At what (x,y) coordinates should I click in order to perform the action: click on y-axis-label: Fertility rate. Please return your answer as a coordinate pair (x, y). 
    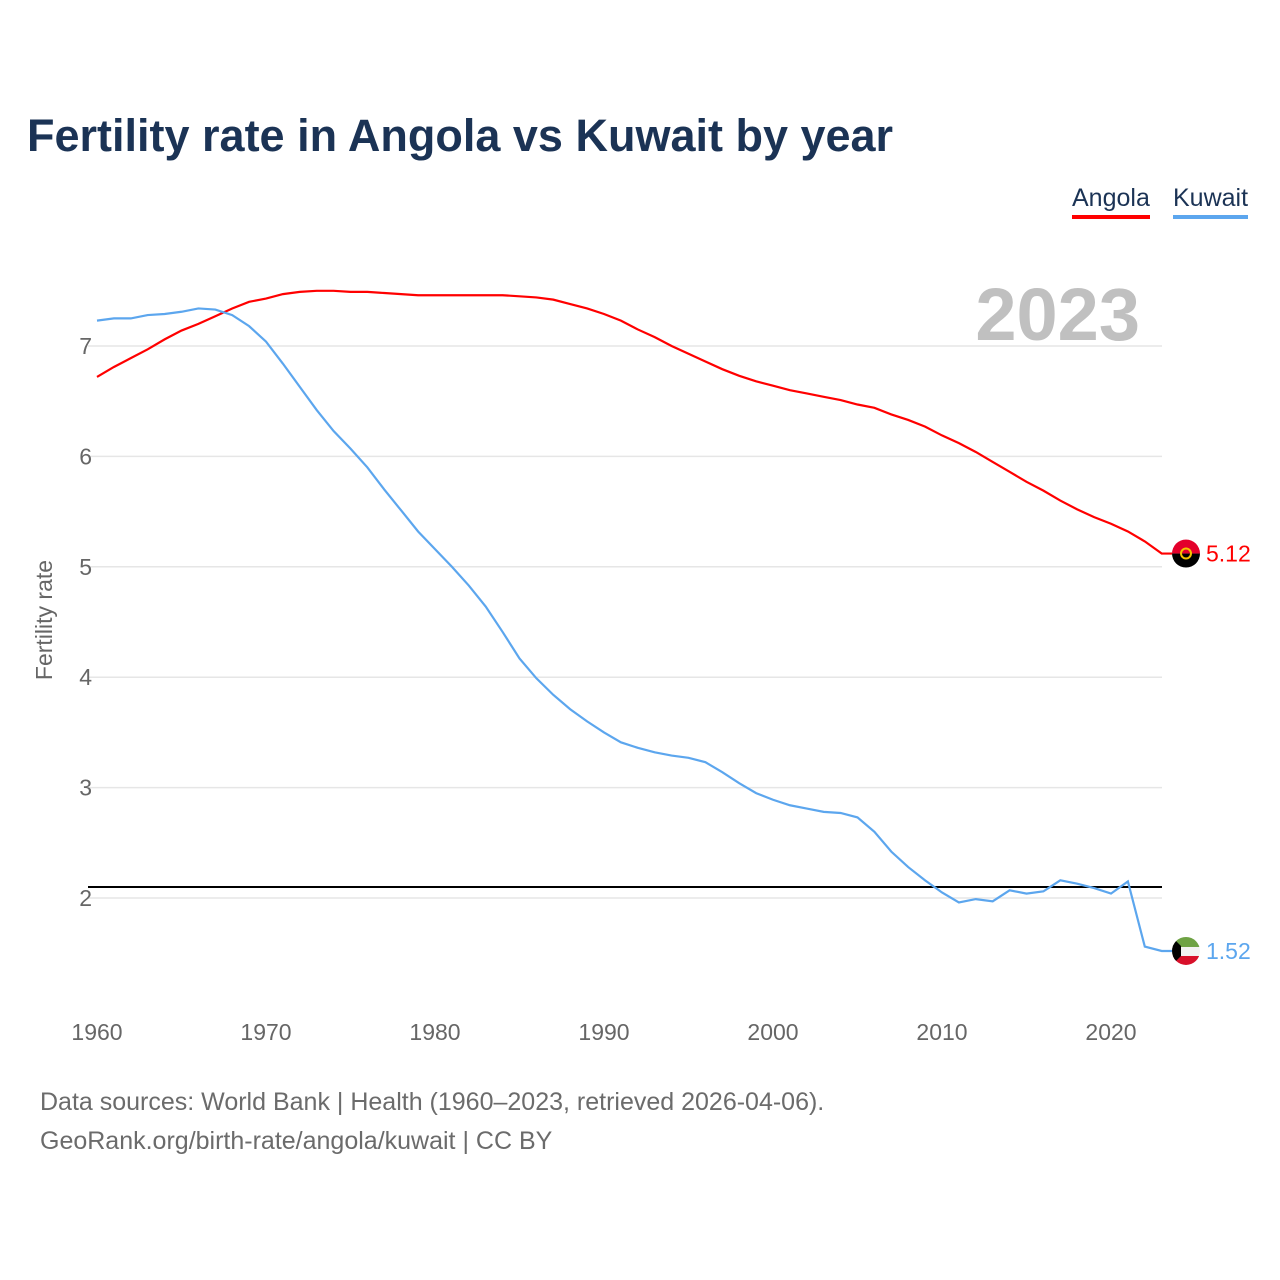
    Looking at the image, I should click on (44, 620).